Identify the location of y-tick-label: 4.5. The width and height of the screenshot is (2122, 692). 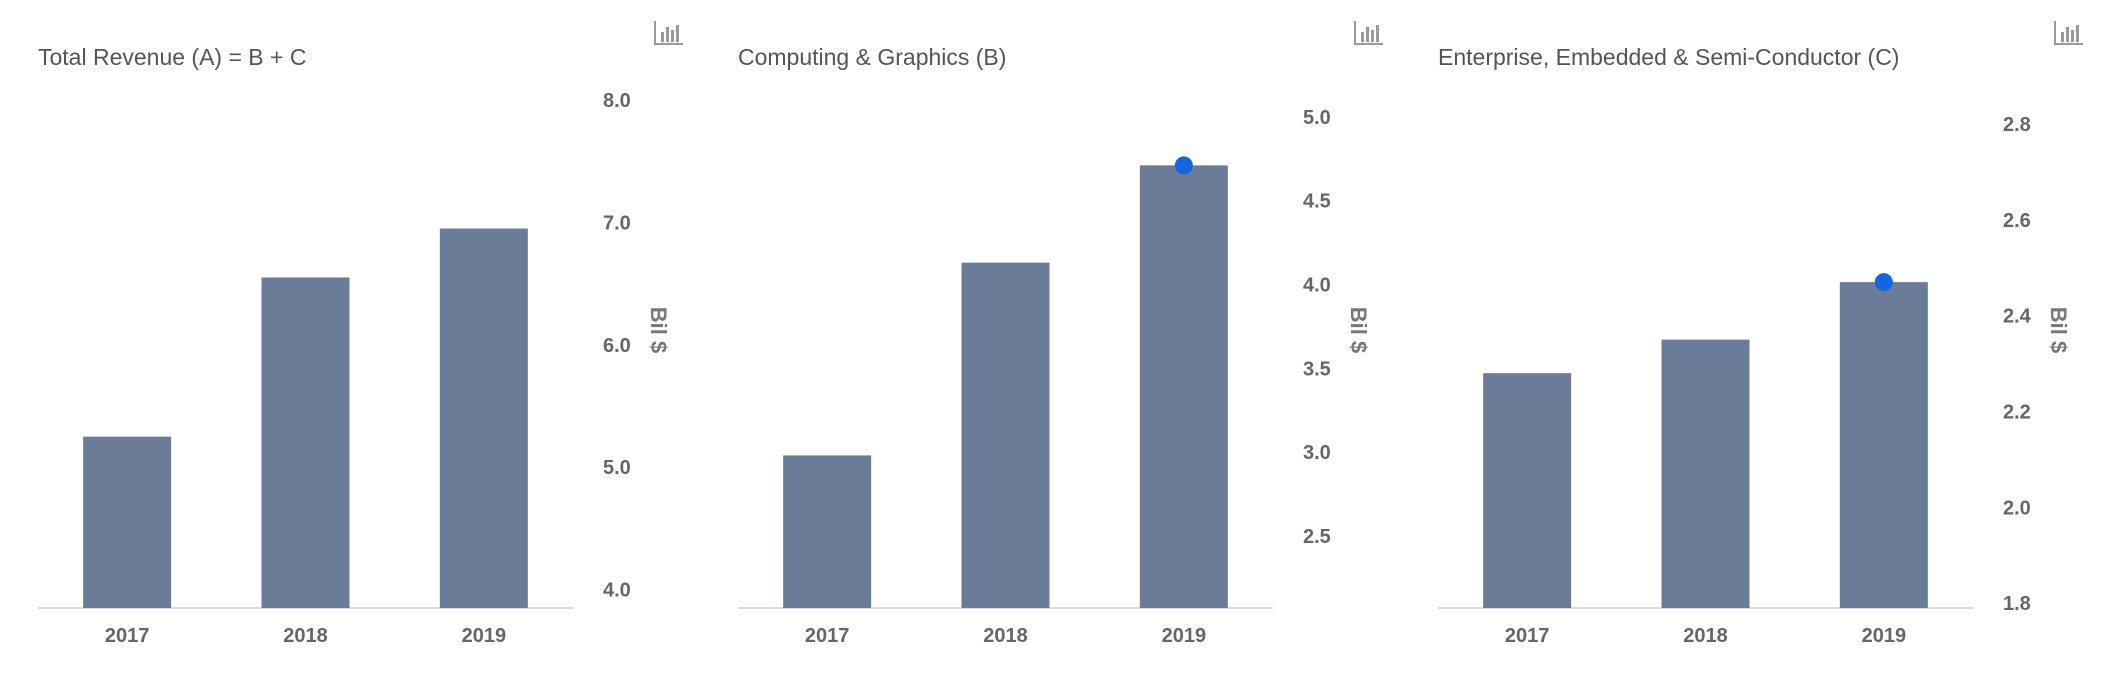
(1317, 202).